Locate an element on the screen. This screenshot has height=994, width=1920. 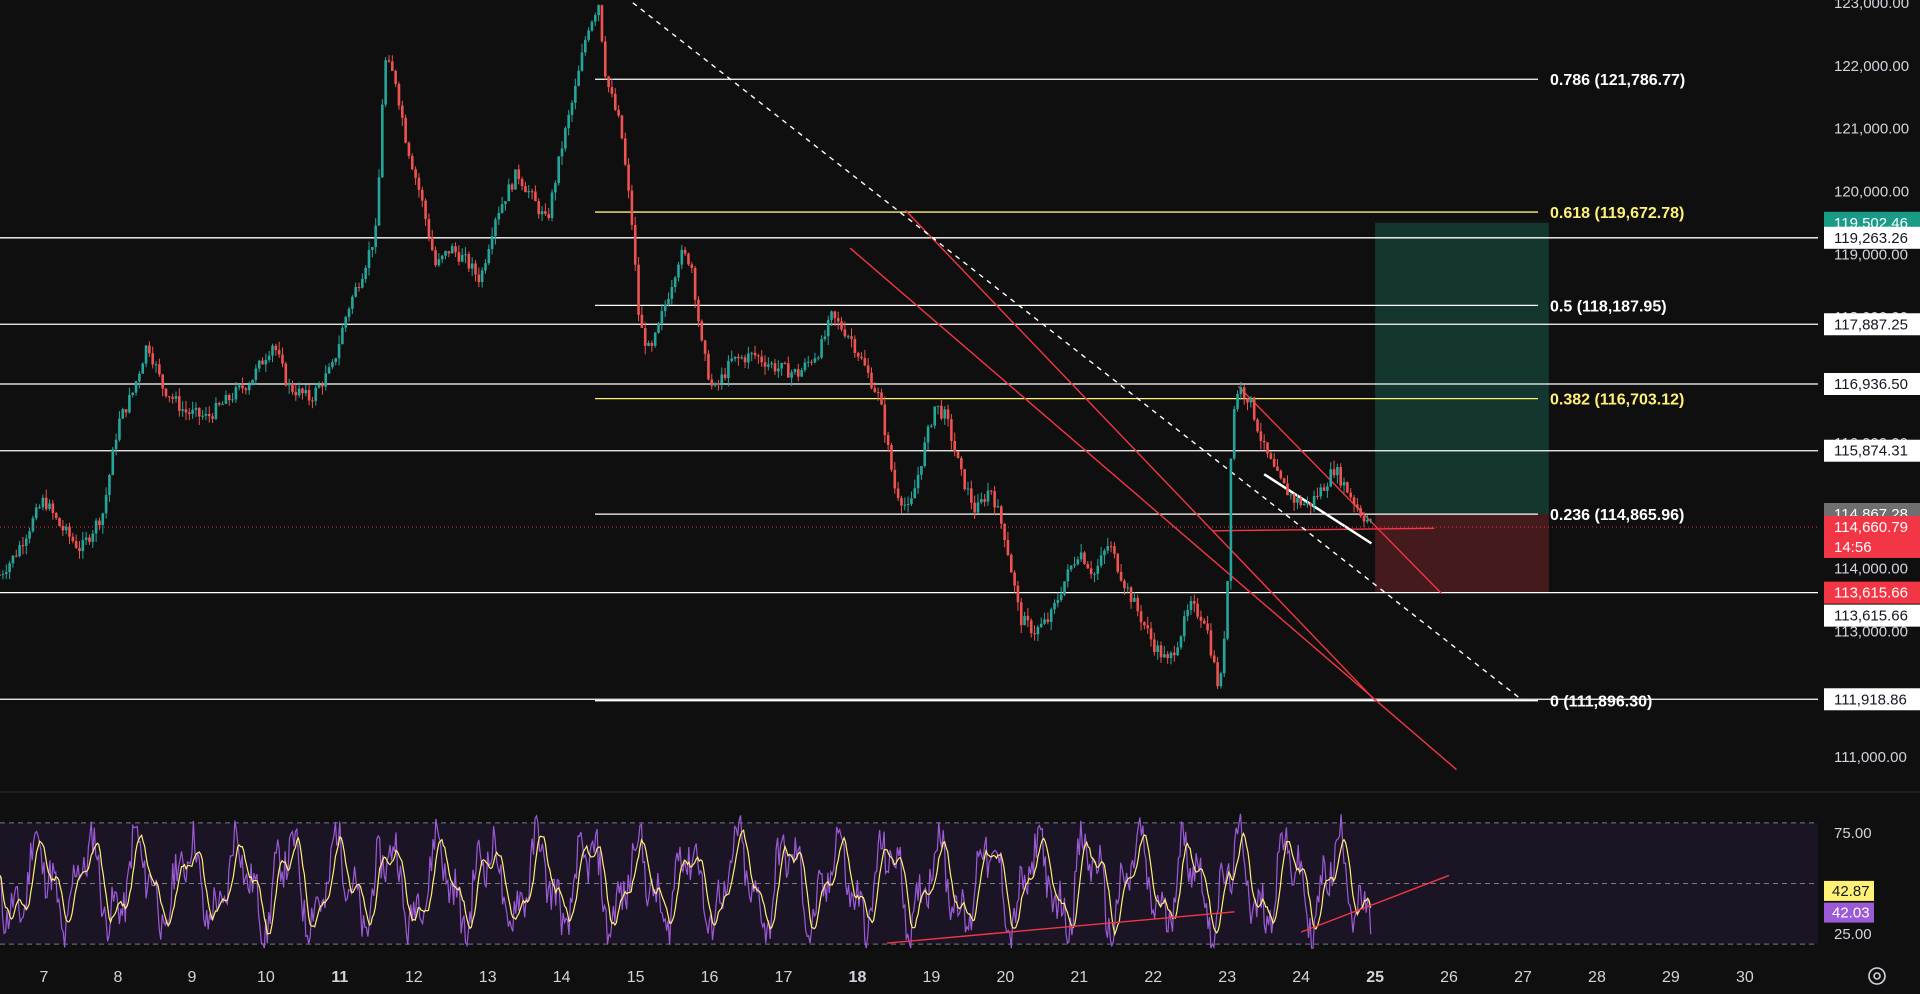
settings-icon is located at coordinates (1877, 976).